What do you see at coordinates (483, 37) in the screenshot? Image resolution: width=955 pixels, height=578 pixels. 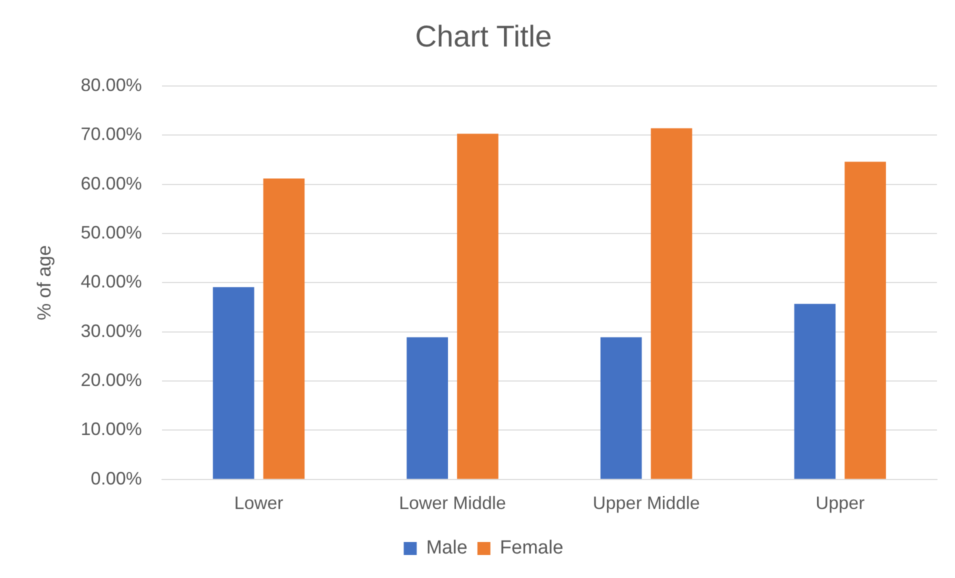 I see `chart-title: Chart Title` at bounding box center [483, 37].